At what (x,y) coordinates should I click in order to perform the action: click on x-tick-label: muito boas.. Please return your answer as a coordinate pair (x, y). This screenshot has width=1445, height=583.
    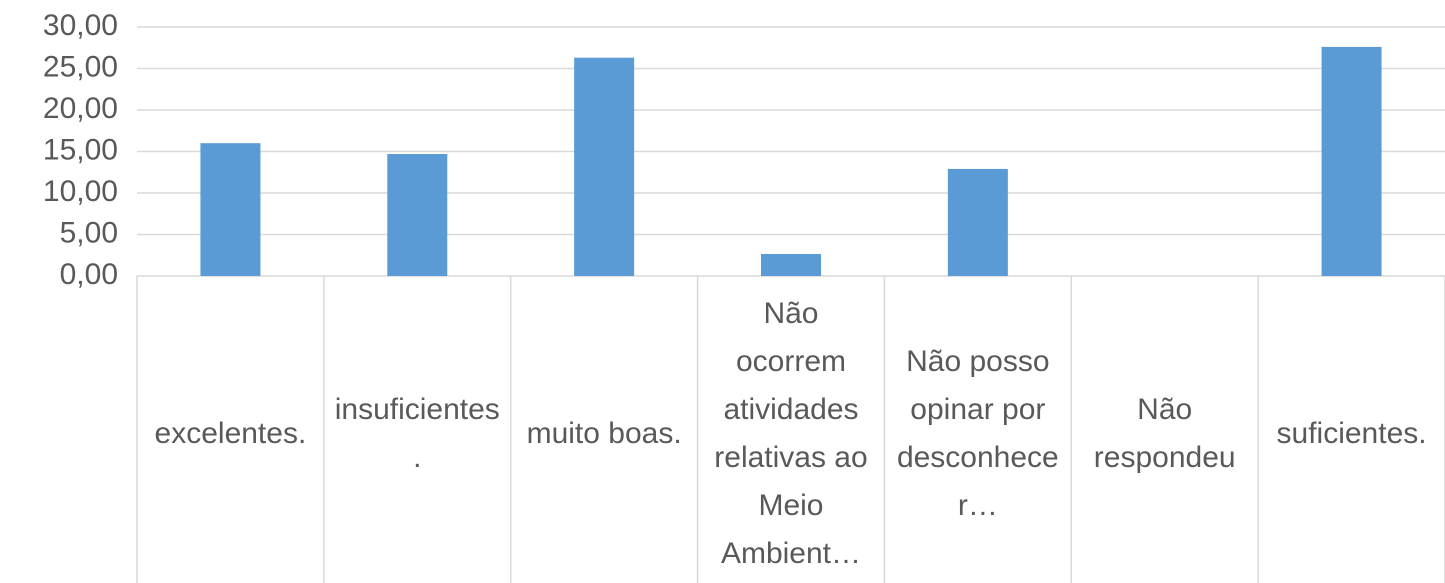
    Looking at the image, I should click on (604, 433).